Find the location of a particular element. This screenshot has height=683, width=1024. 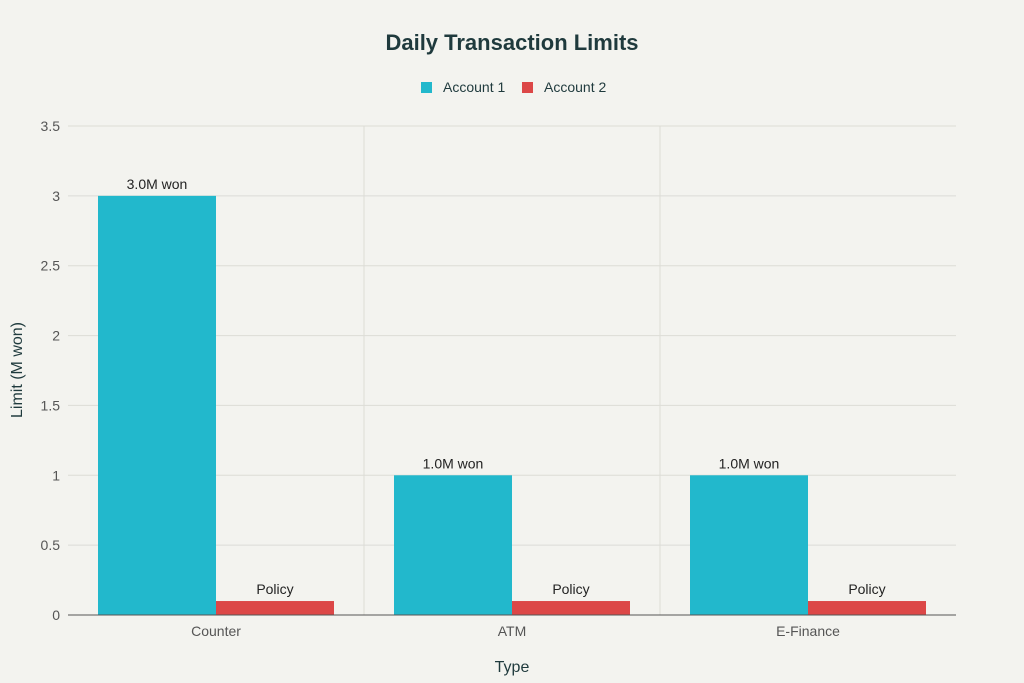

y-tick-label: 0.5 is located at coordinates (51, 545).